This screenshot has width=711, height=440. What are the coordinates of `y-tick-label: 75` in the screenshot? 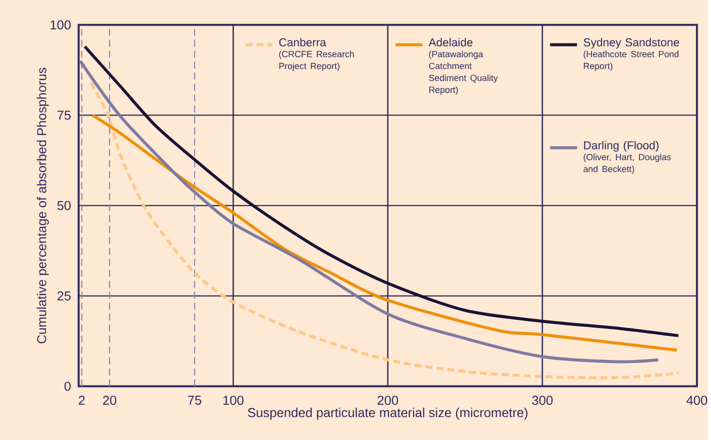 It's located at (64, 115).